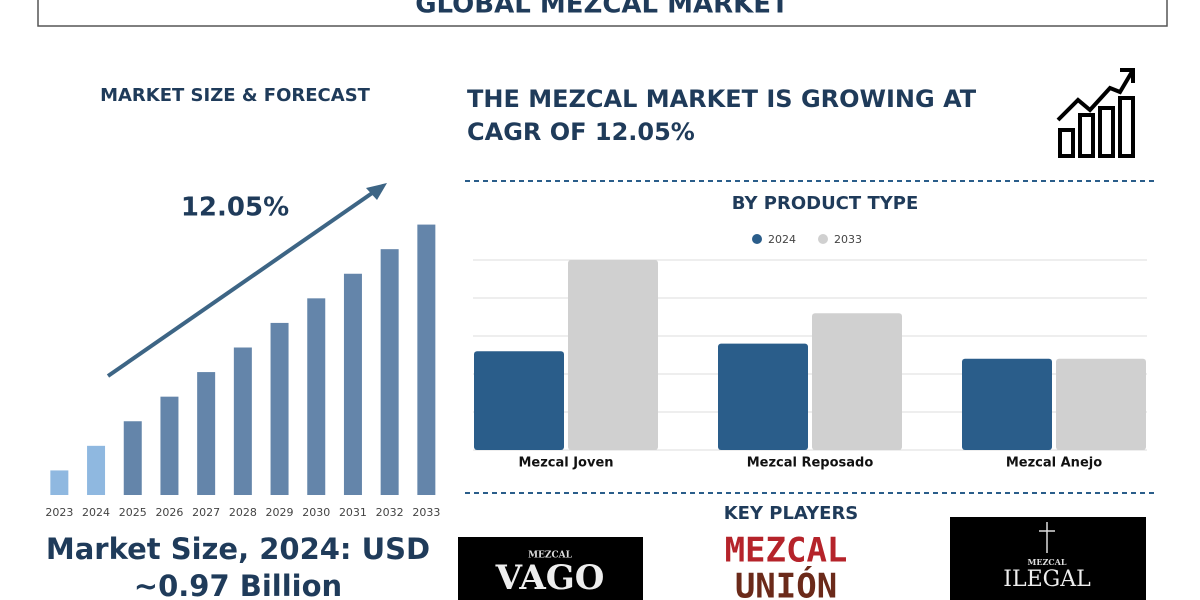  I want to click on chart-title: MARKET SIZE & FORECAST, so click(235, 95).